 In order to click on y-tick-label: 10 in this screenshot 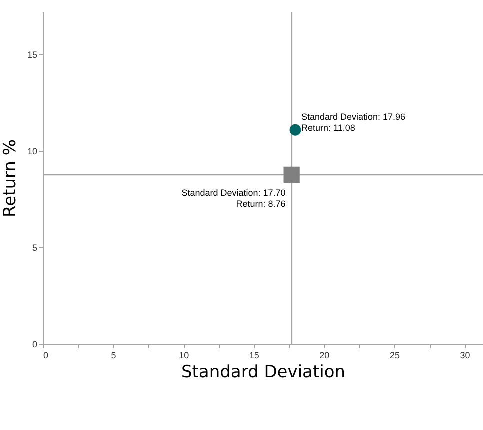, I will do `click(32, 151)`.